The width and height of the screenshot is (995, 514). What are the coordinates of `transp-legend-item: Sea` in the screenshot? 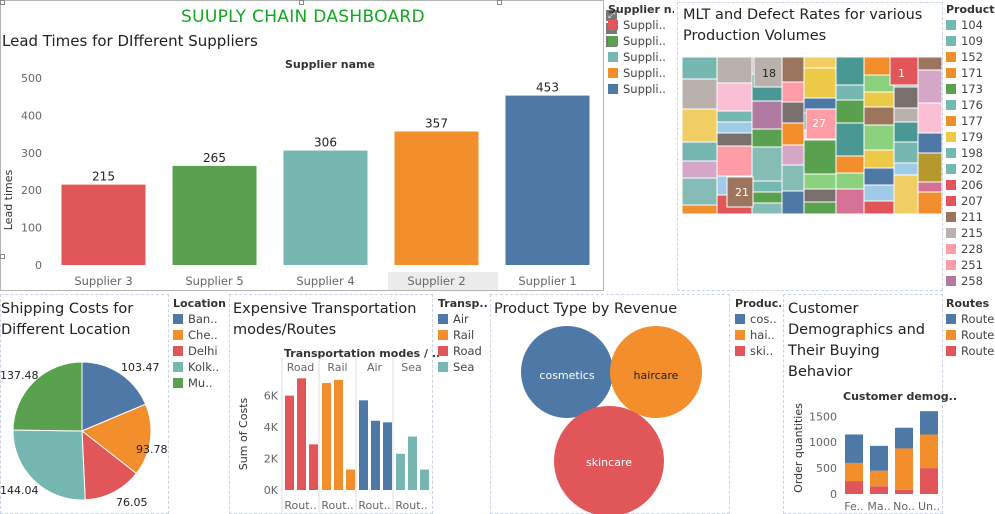 It's located at (463, 367).